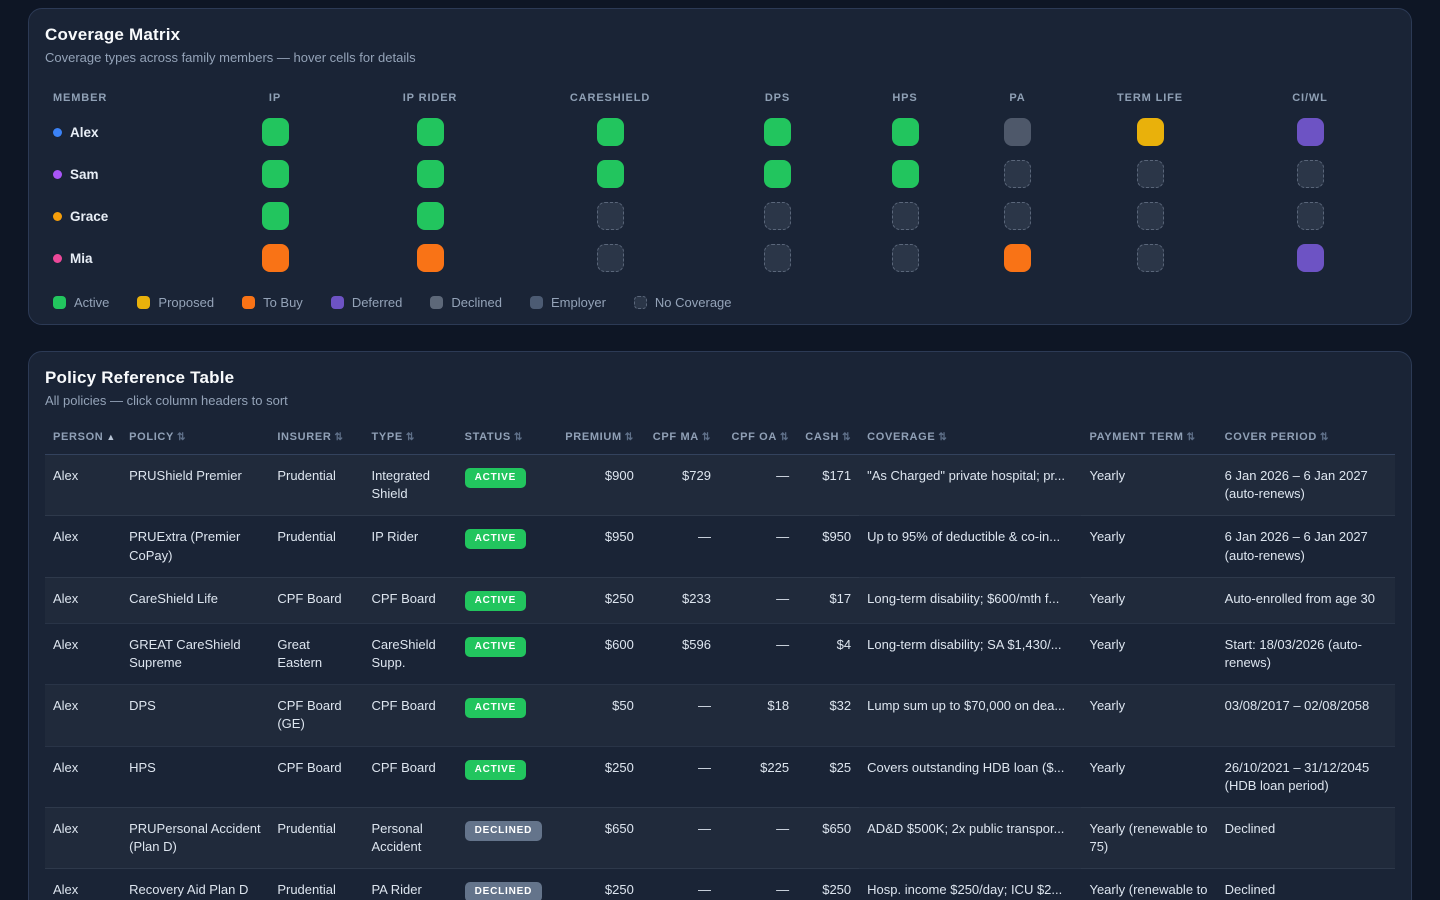  I want to click on cell-cash: $650, so click(828, 837).